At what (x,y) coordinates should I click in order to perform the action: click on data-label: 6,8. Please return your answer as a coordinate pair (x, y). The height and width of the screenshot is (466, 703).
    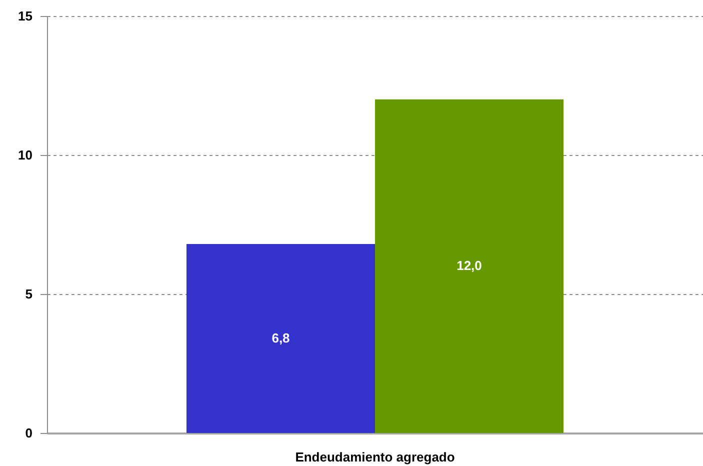
    Looking at the image, I should click on (281, 338).